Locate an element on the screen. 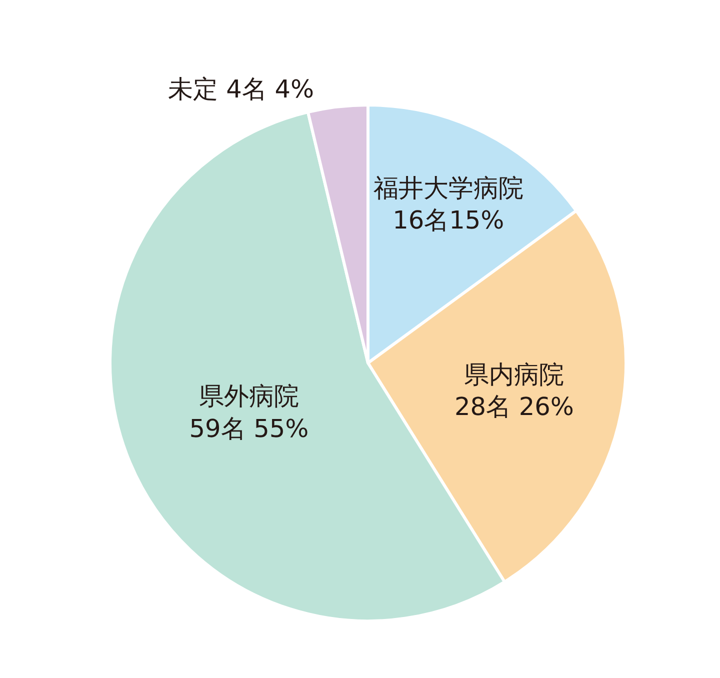  slice-label: 県内病院 is located at coordinates (514, 374).